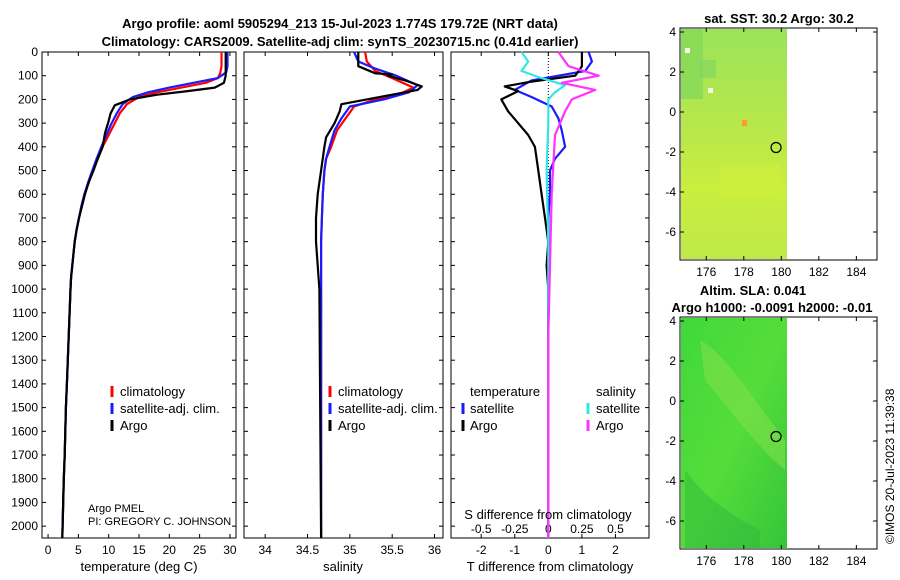 This screenshot has width=900, height=580. I want to click on s-tick-label: 0.25, so click(582, 529).